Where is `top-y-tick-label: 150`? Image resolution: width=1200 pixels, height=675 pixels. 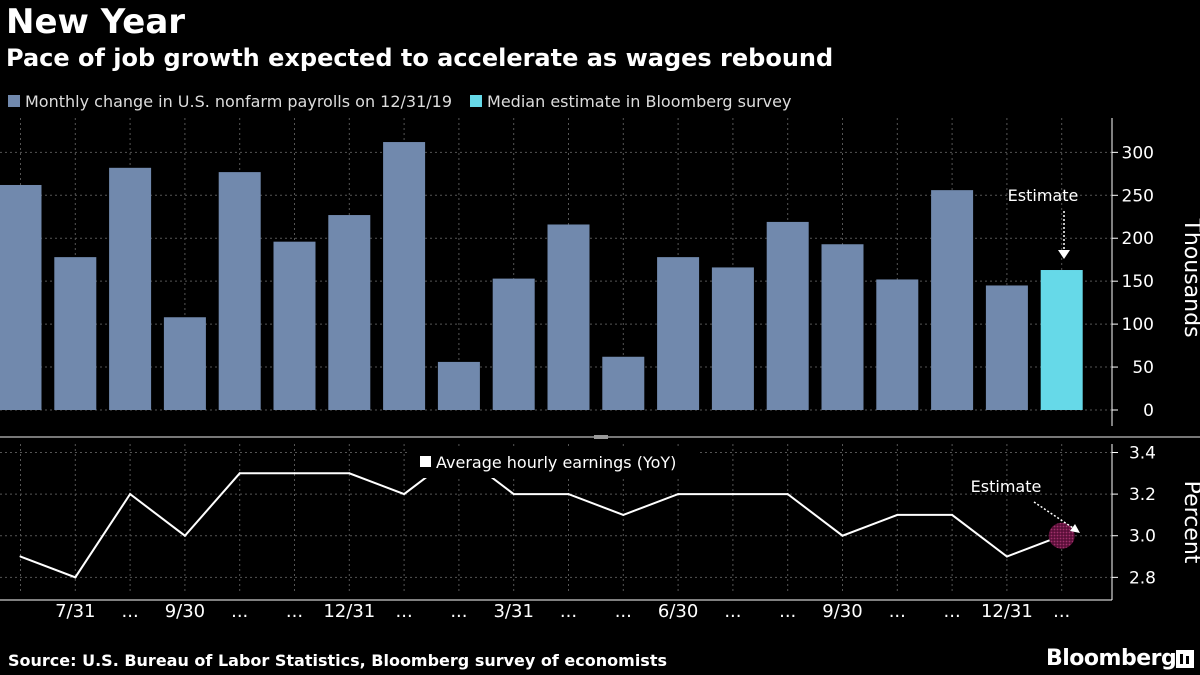 top-y-tick-label: 150 is located at coordinates (1138, 282).